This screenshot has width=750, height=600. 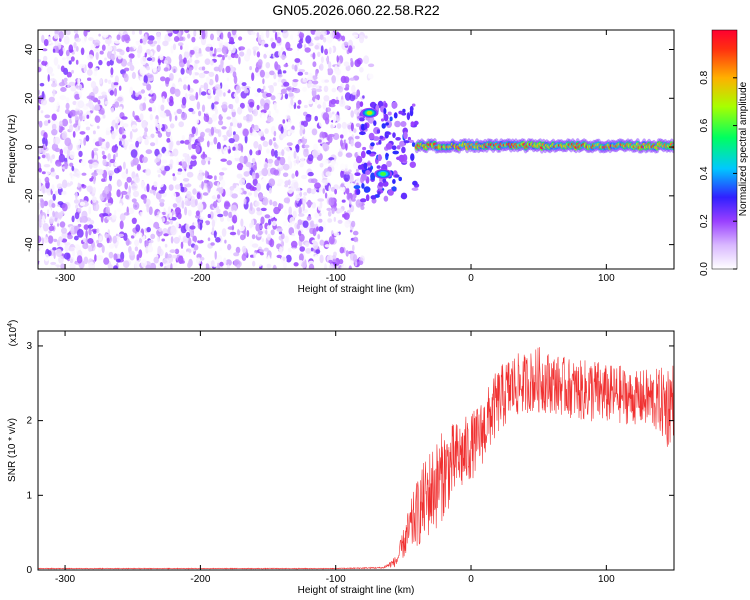 I want to click on snr-y-tick-label: 2, so click(x=29, y=421).